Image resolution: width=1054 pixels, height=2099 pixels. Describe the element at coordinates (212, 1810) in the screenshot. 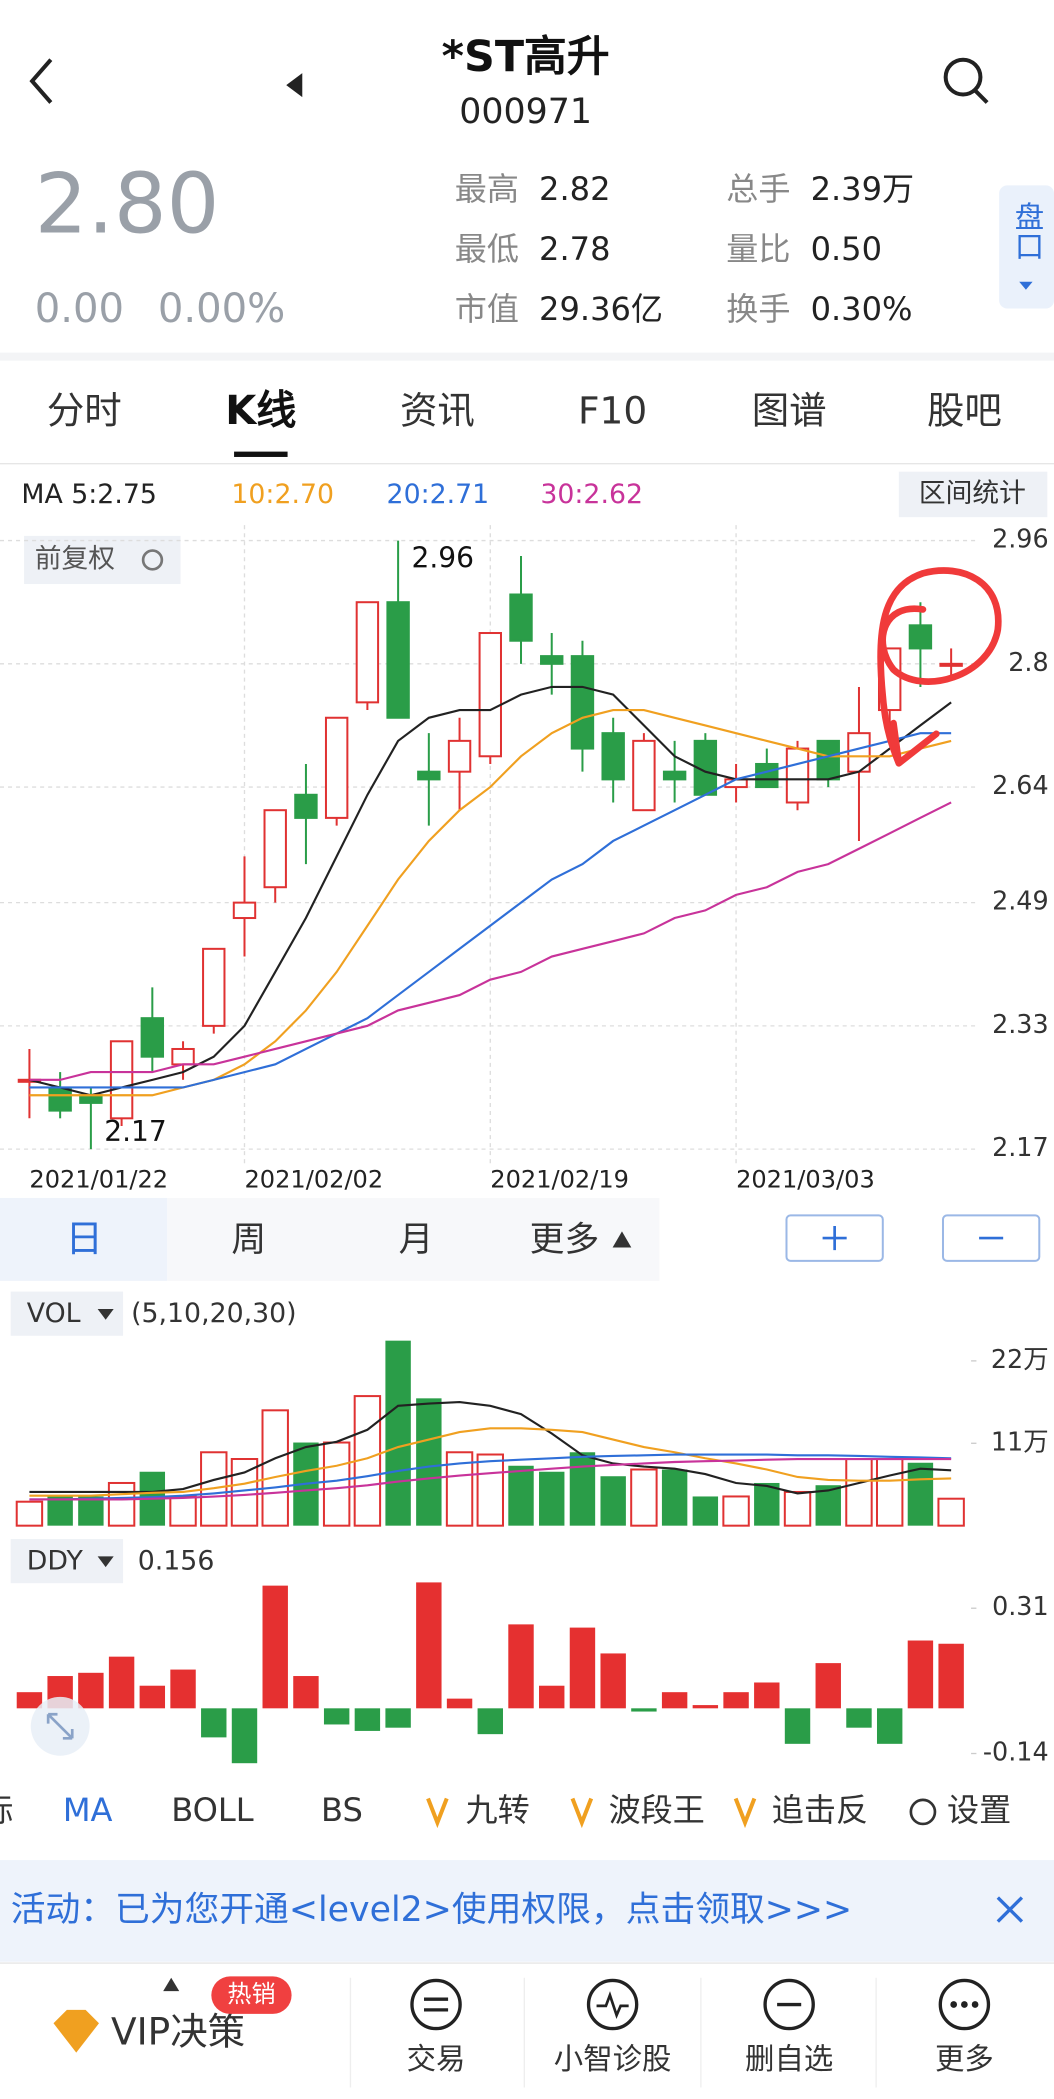

I see `indicator: BOLL` at that location.